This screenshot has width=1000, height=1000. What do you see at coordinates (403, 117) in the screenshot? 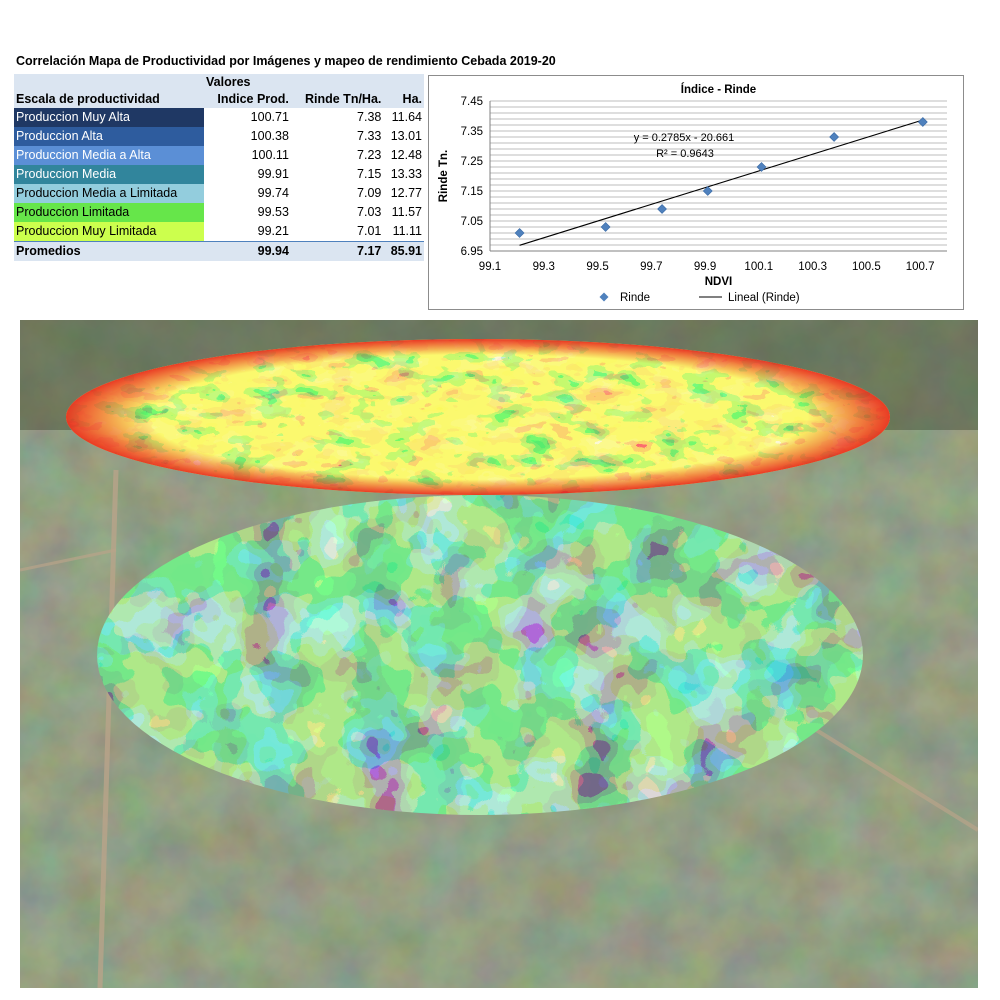
I see `ha-cell: 11.64` at bounding box center [403, 117].